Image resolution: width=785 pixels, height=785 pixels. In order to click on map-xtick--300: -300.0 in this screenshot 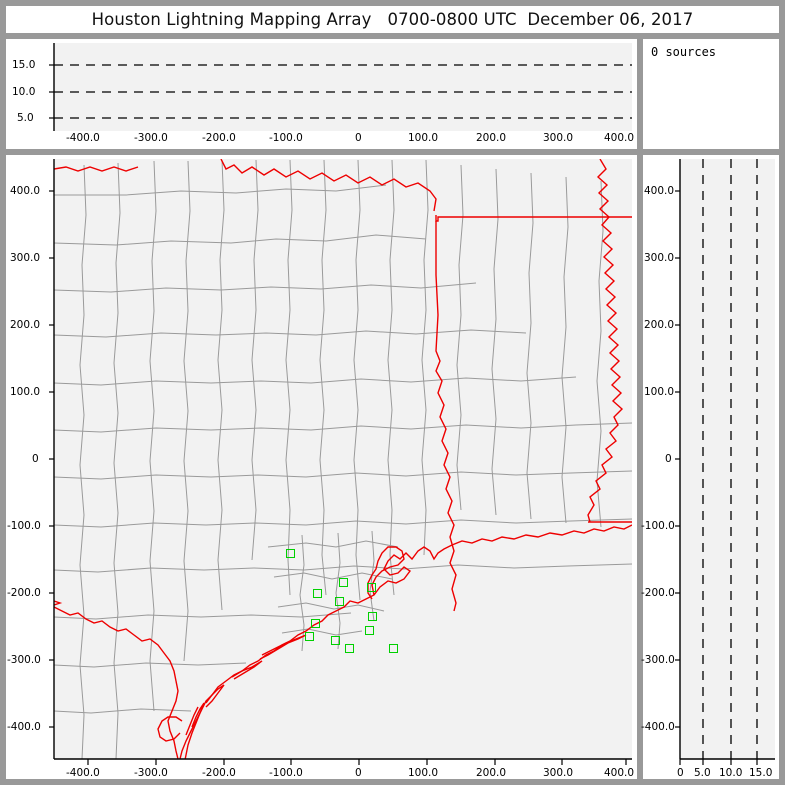, I will do `click(151, 773)`.